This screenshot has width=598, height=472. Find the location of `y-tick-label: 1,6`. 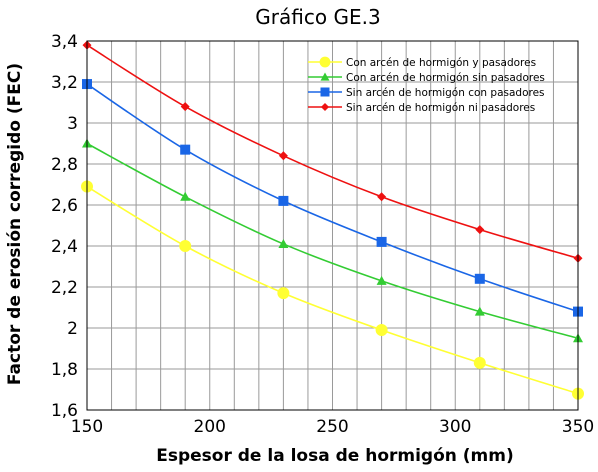

y-tick-label: 1,6 is located at coordinates (64, 411).